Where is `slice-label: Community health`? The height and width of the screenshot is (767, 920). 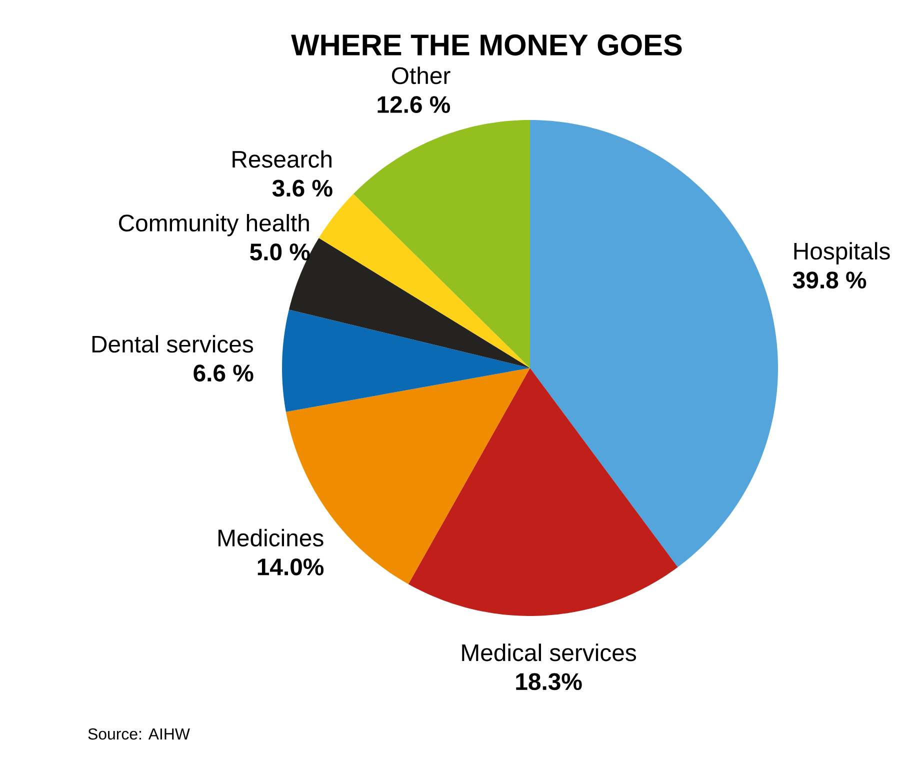
slice-label: Community health is located at coordinates (214, 225).